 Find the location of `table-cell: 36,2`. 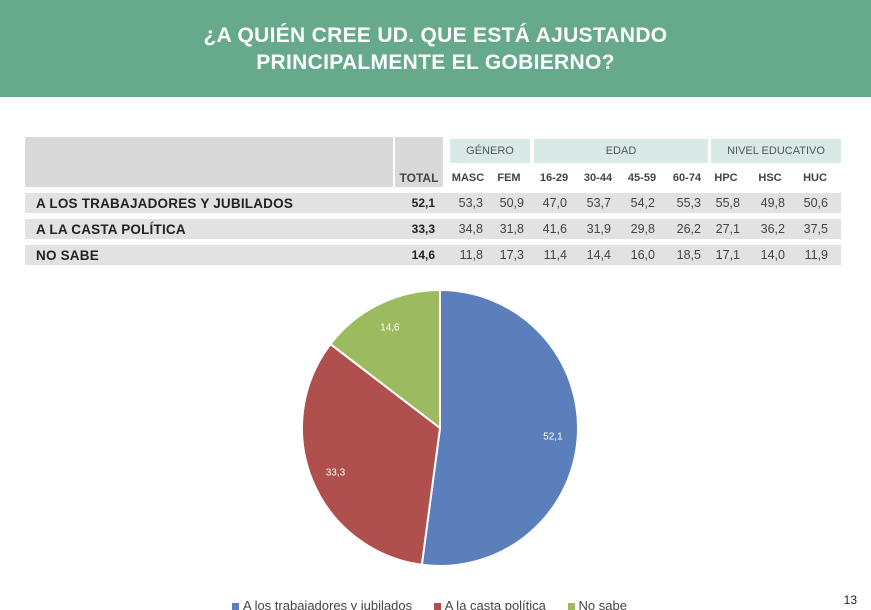

table-cell: 36,2 is located at coordinates (772, 229).